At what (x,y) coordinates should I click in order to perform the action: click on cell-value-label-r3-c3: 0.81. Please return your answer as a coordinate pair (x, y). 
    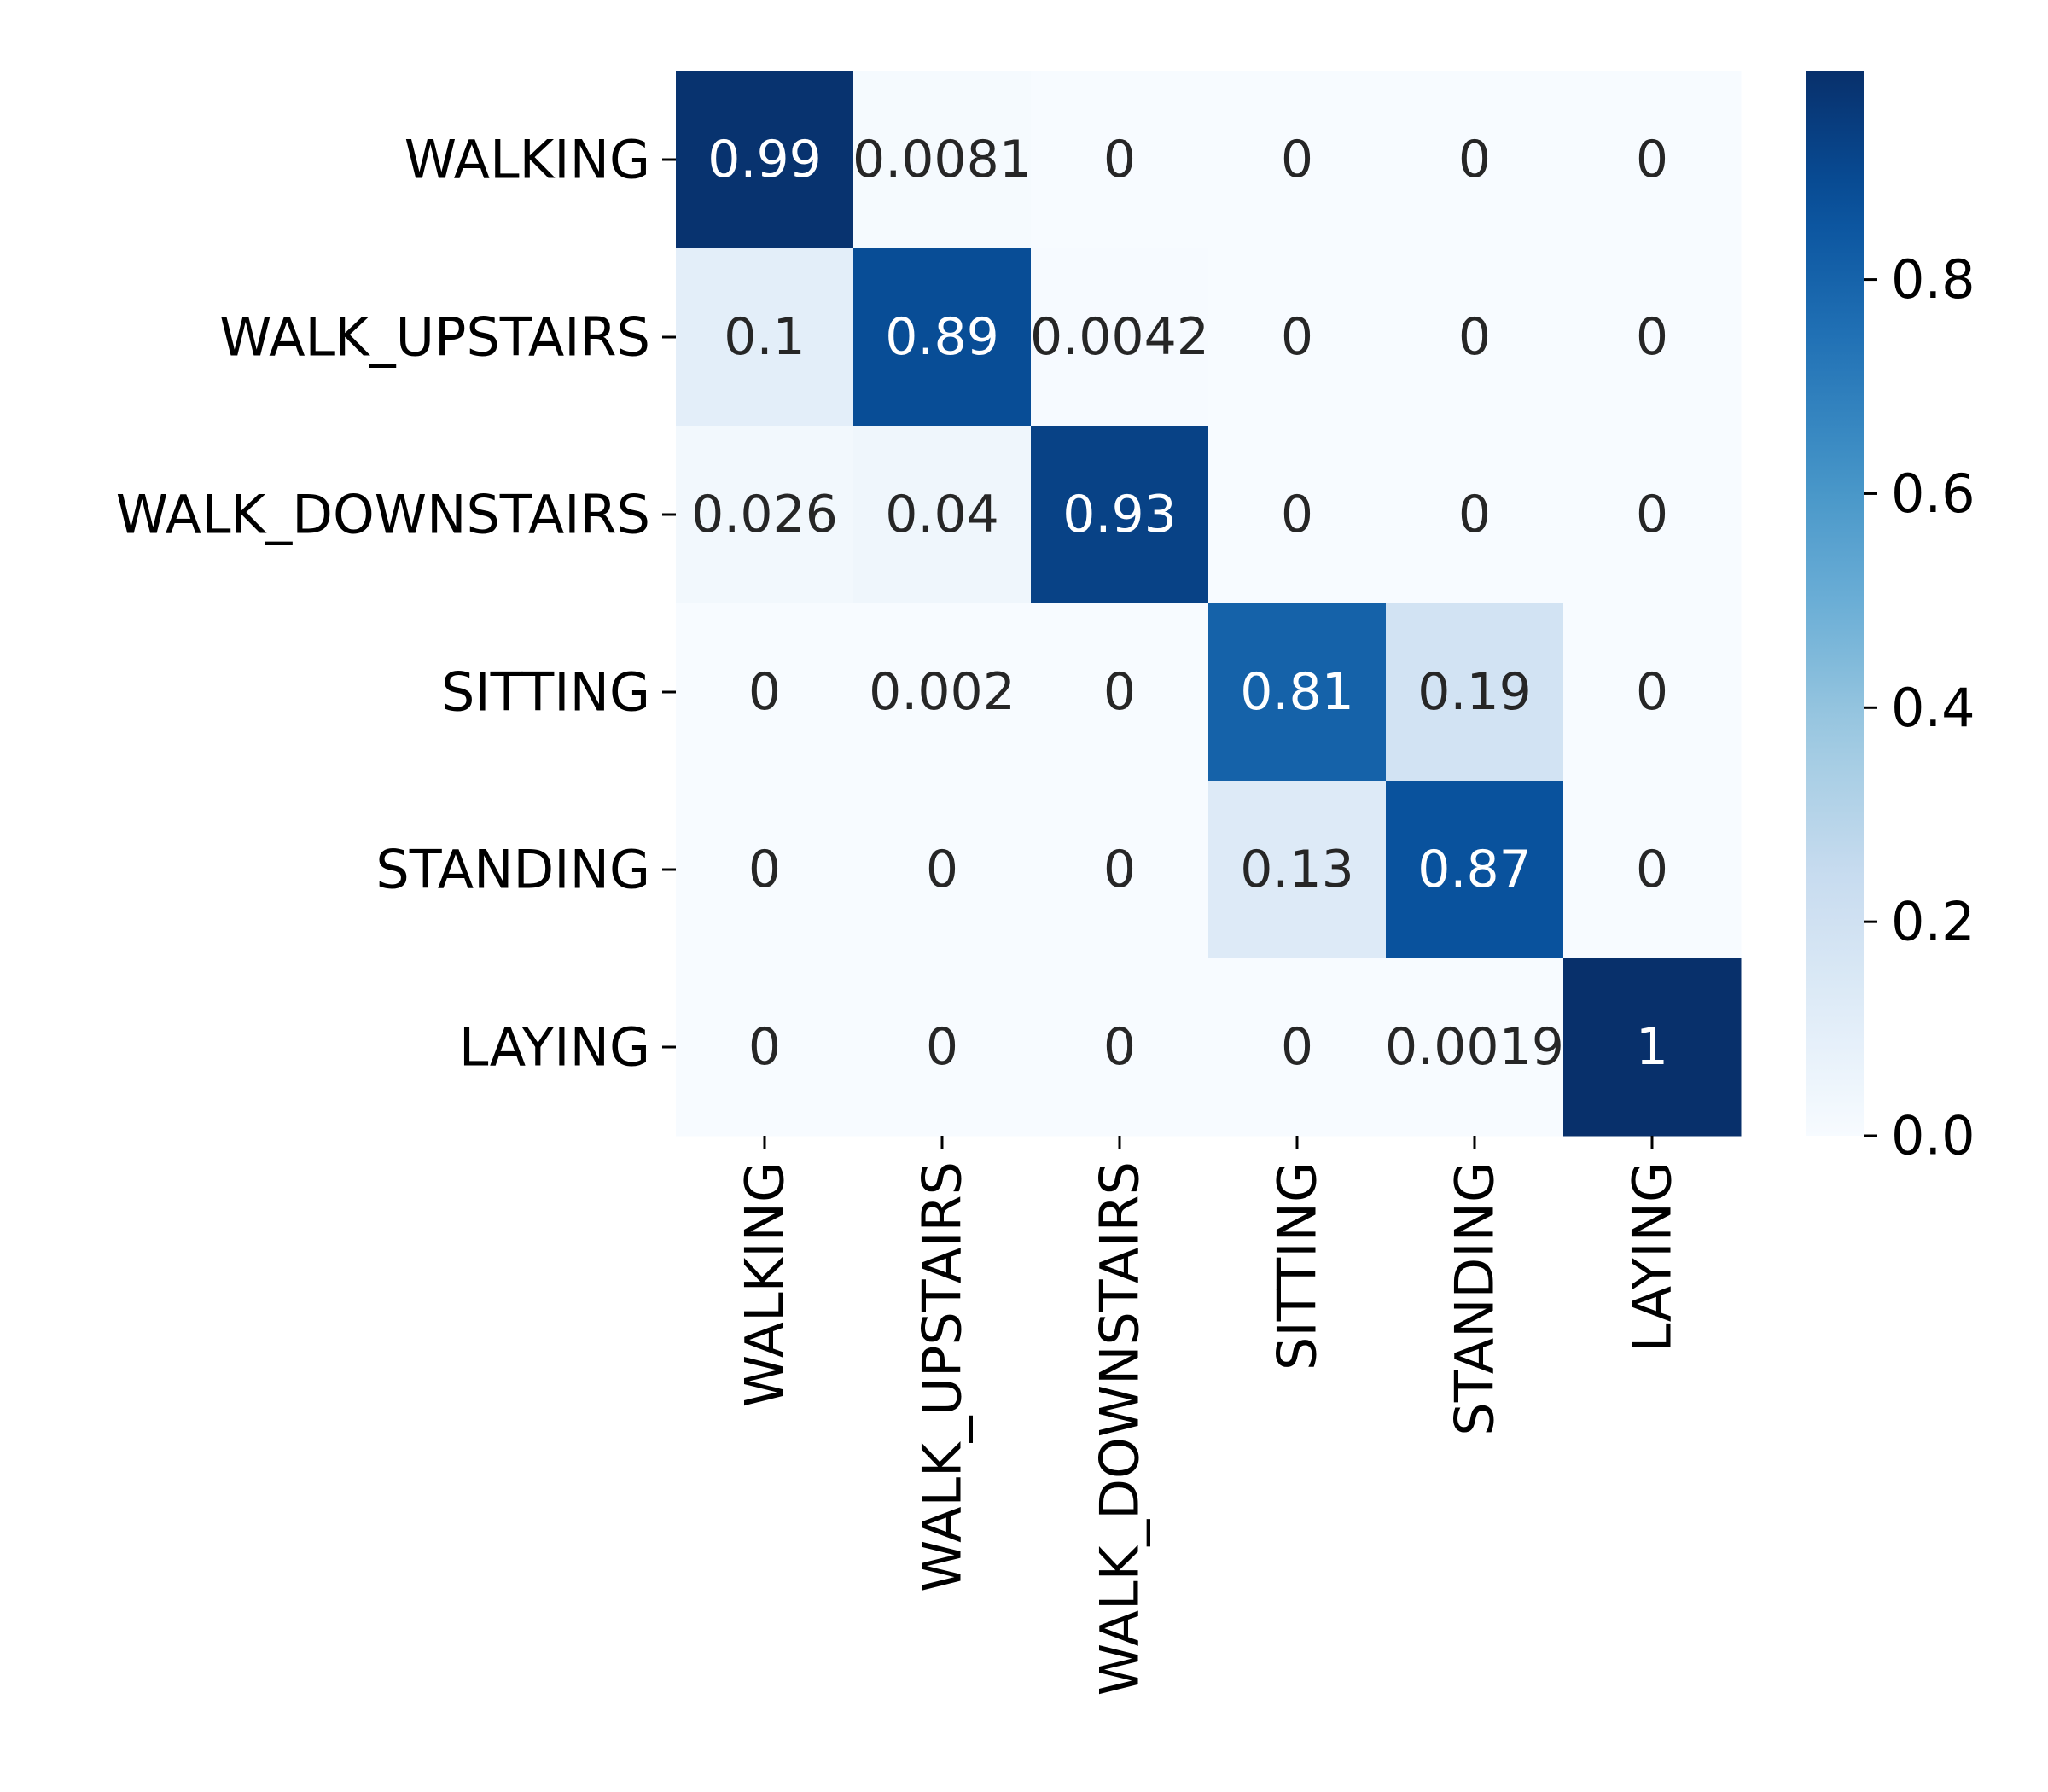
    Looking at the image, I should click on (1297, 692).